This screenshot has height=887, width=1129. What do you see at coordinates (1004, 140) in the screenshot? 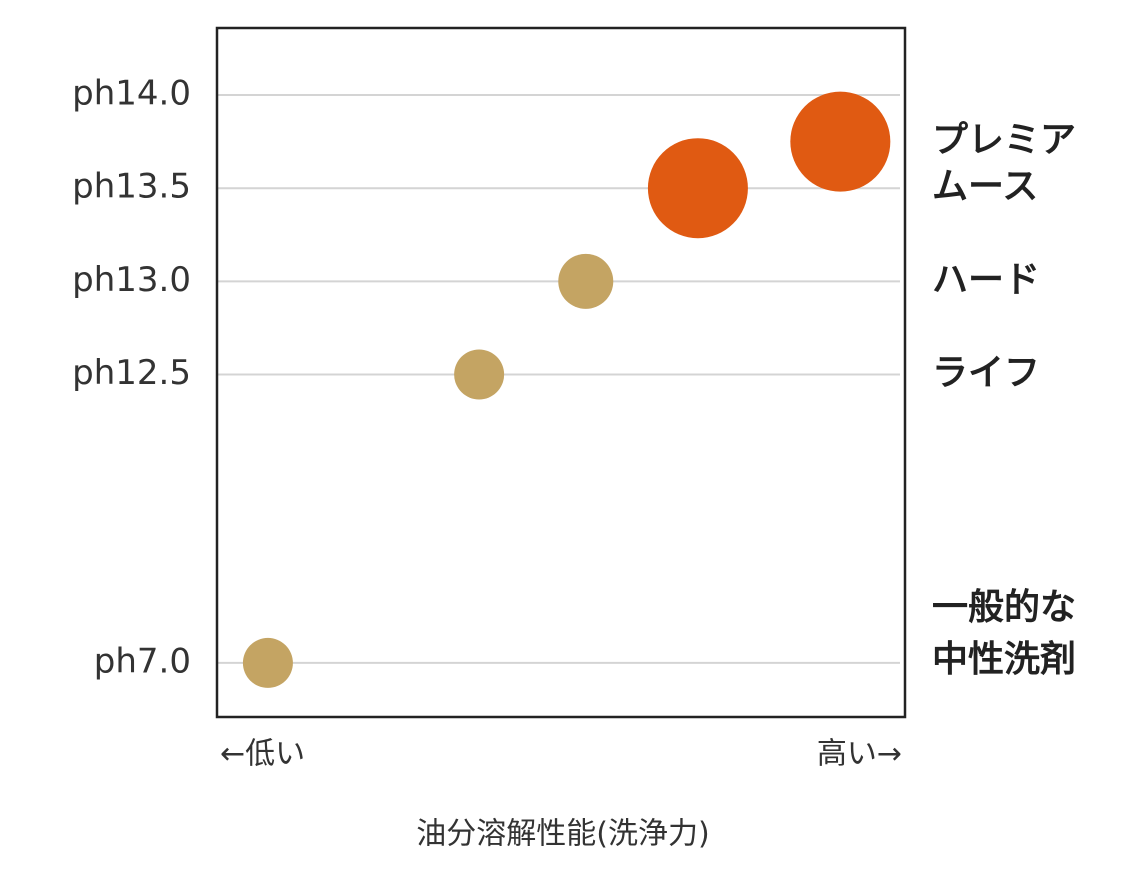
I see `point-label: プレミア` at bounding box center [1004, 140].